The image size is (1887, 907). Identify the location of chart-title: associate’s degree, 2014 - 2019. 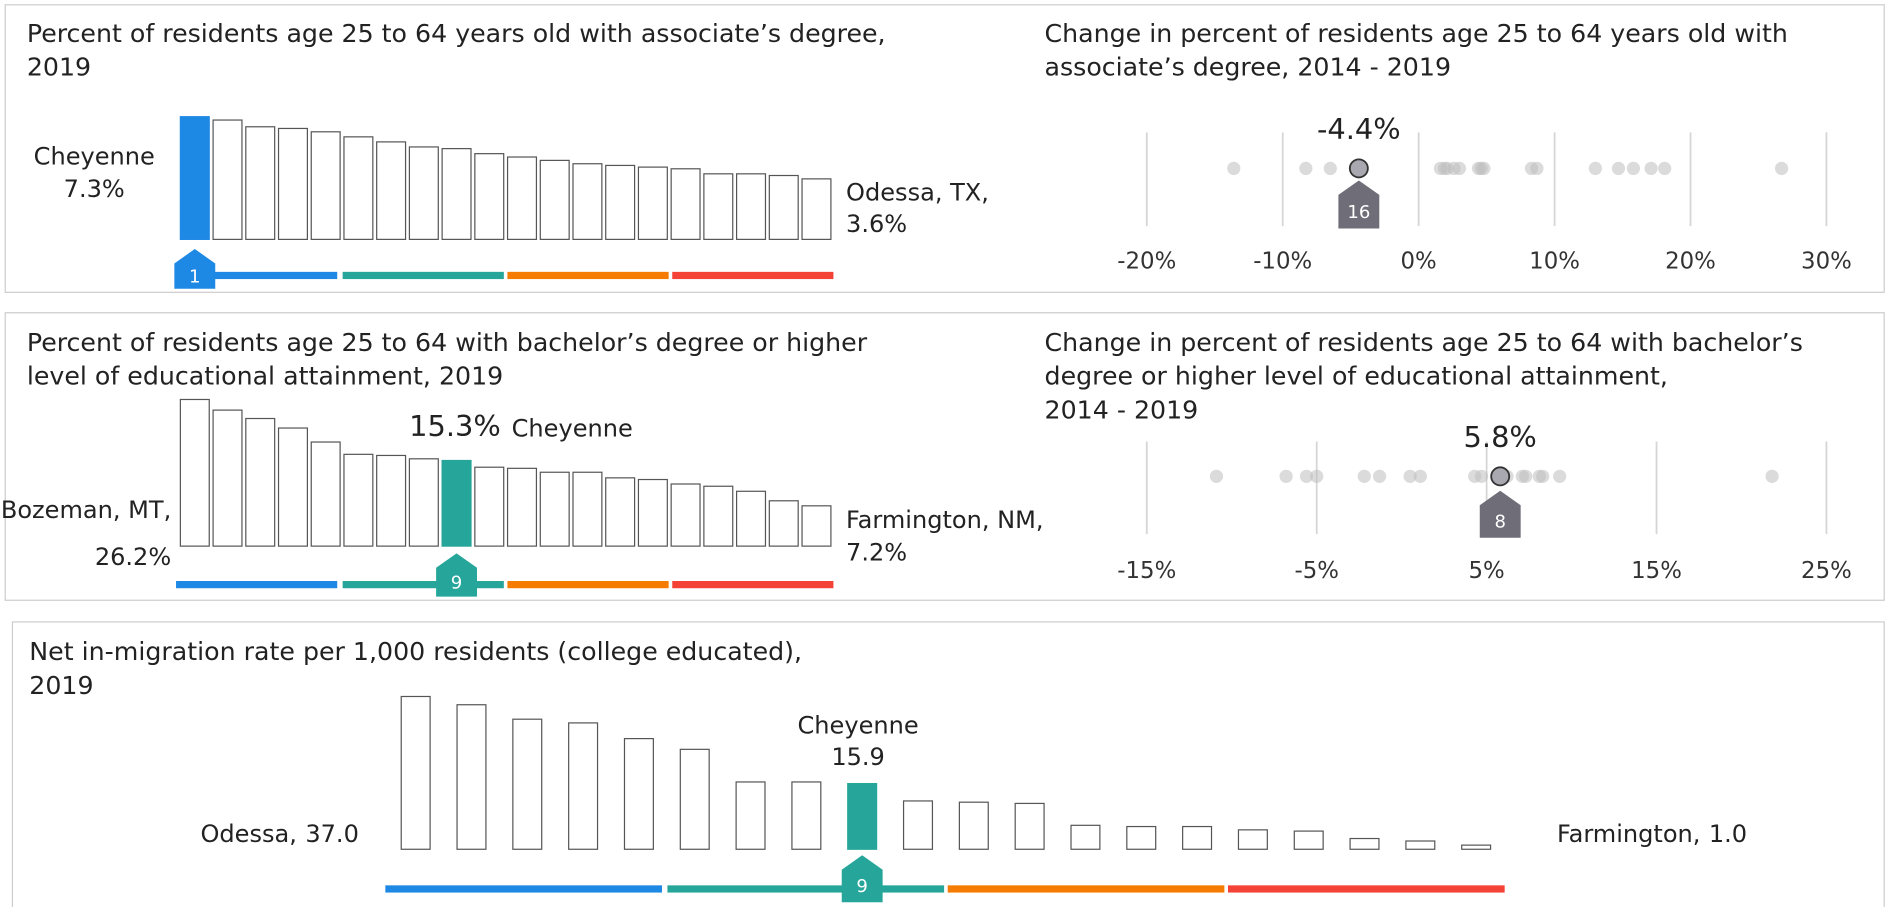
(1248, 67).